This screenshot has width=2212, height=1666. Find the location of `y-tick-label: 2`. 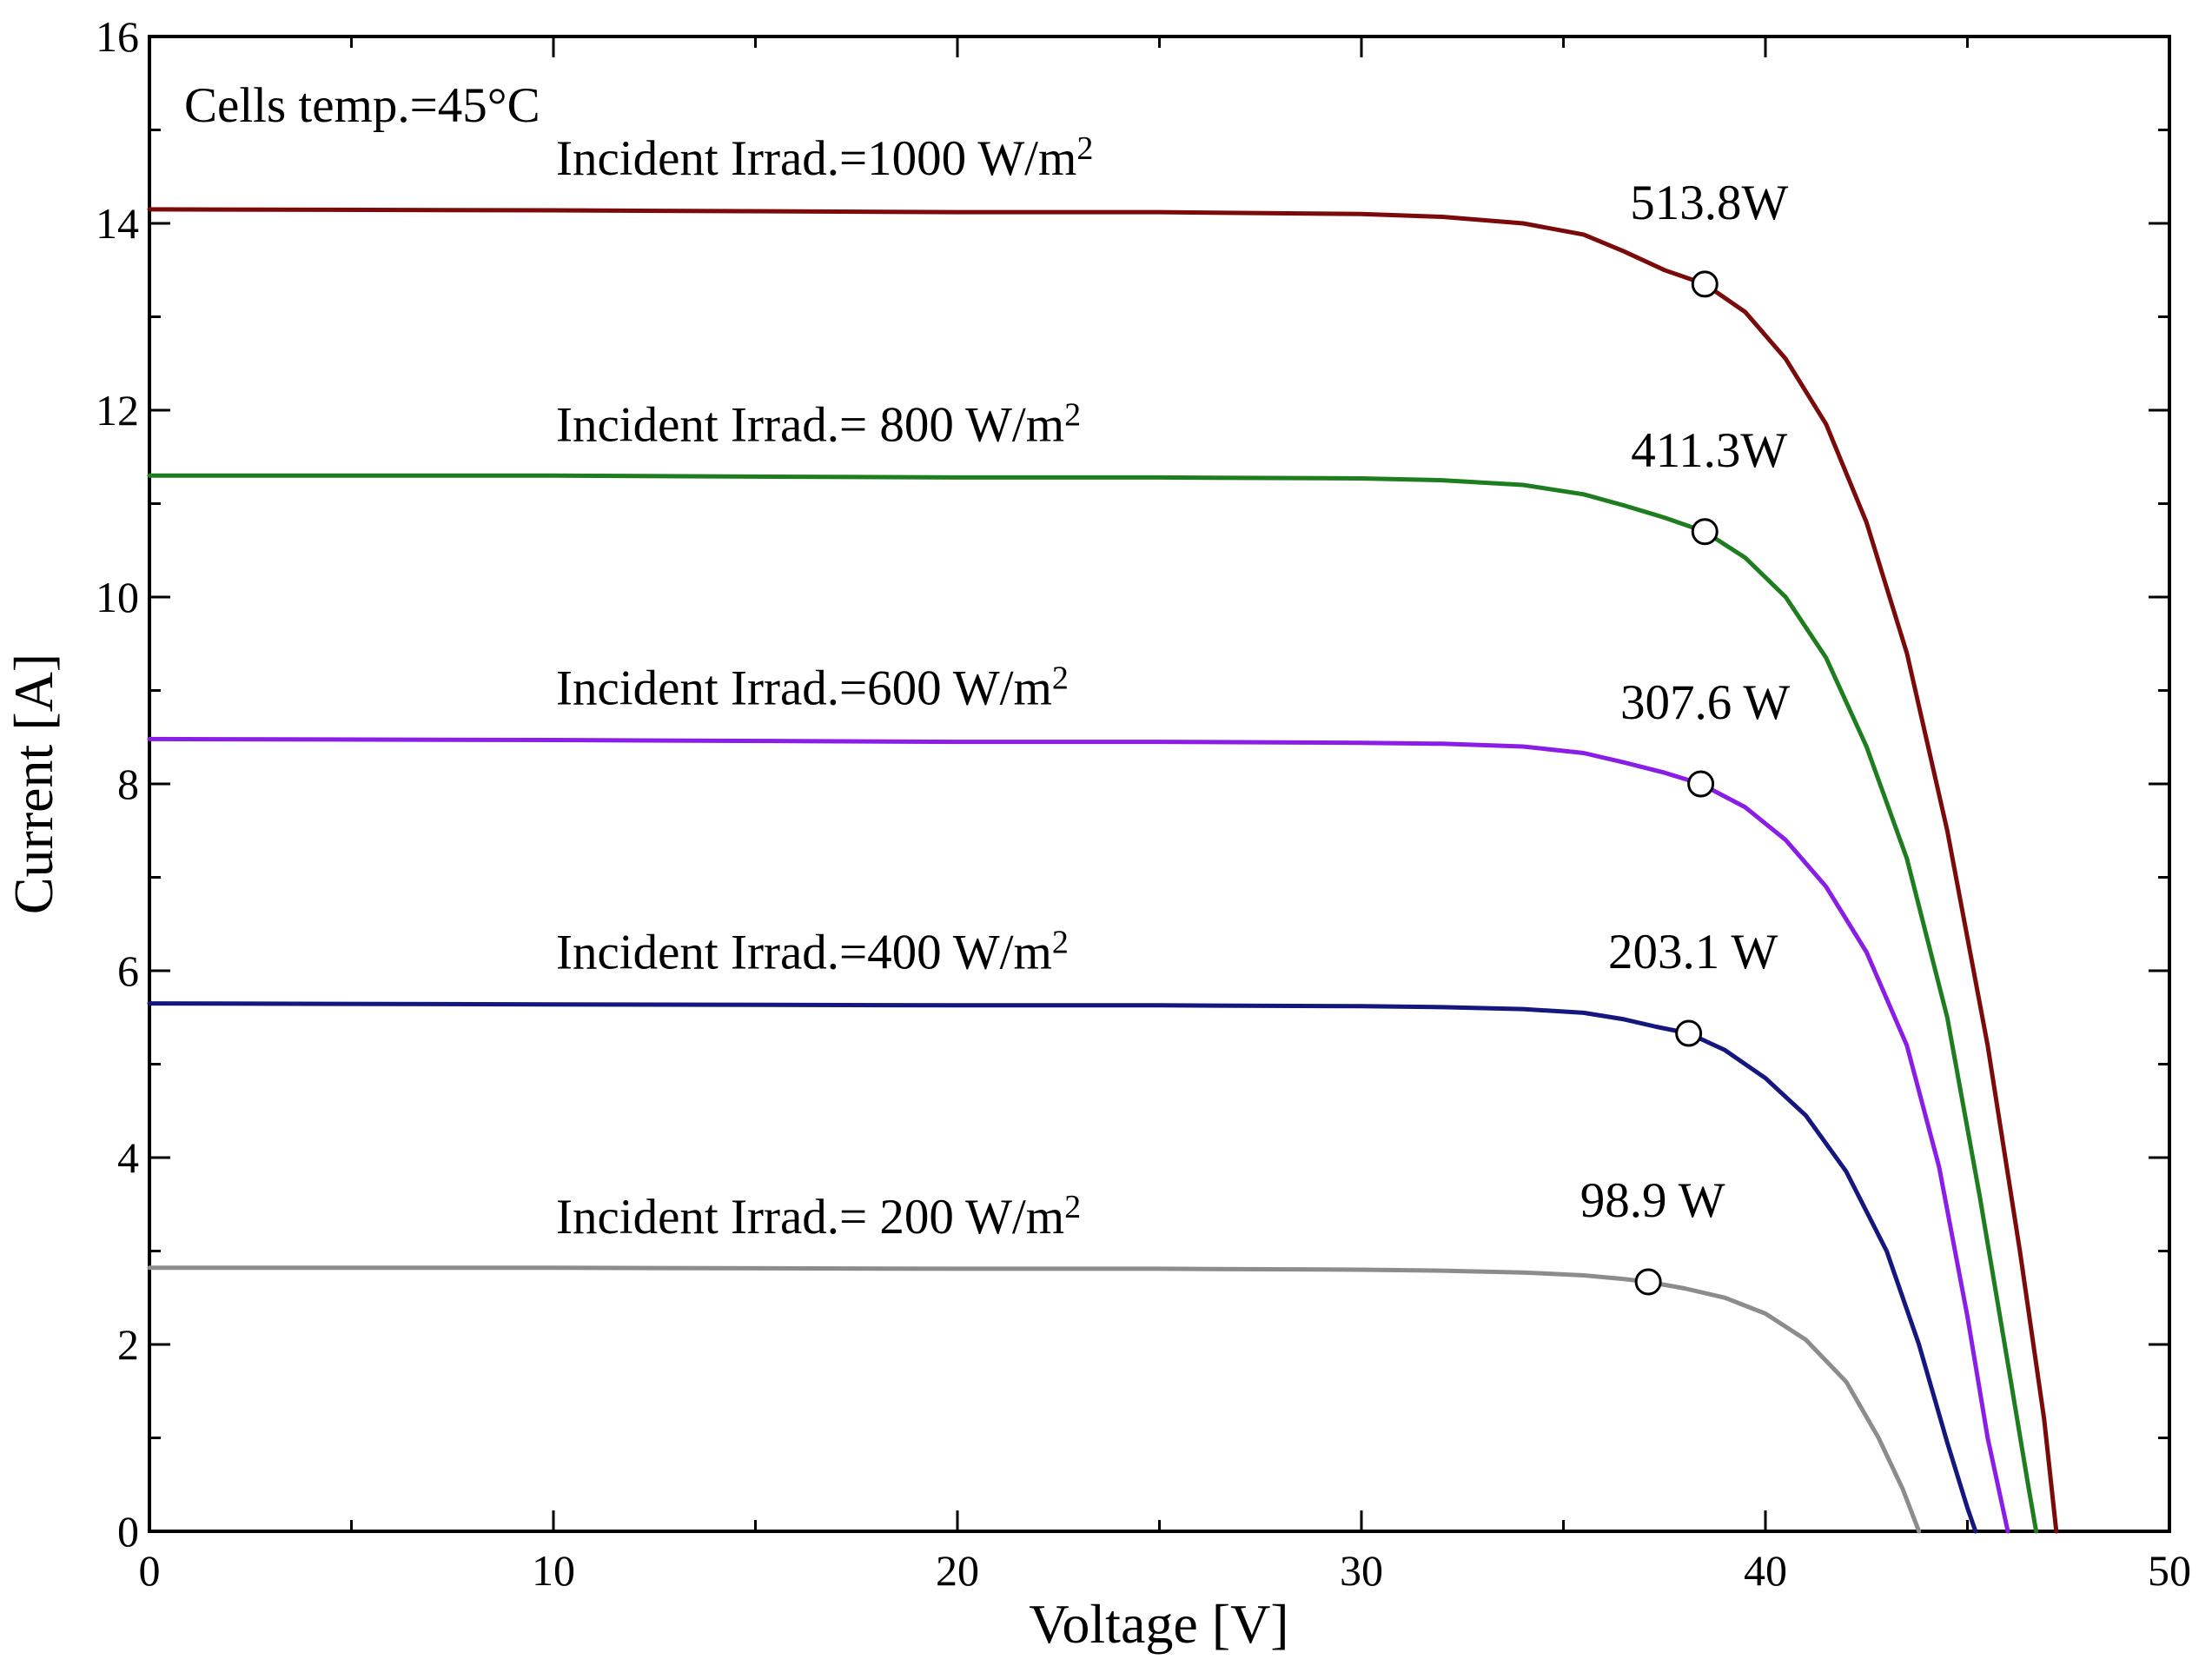

y-tick-label: 2 is located at coordinates (128, 1345).